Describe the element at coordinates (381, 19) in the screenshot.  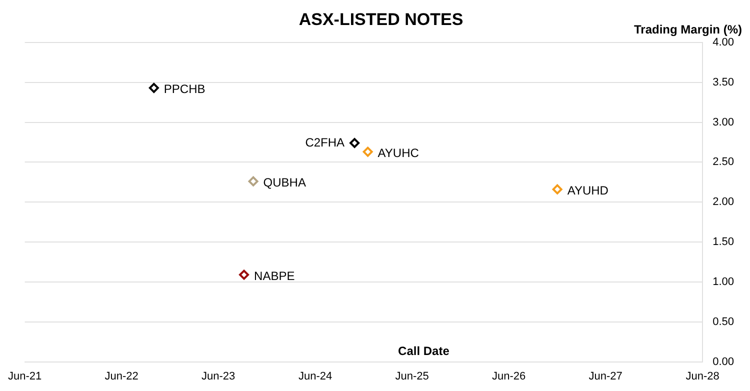
I see `chart-title: ASX-LISTED NOTES` at that location.